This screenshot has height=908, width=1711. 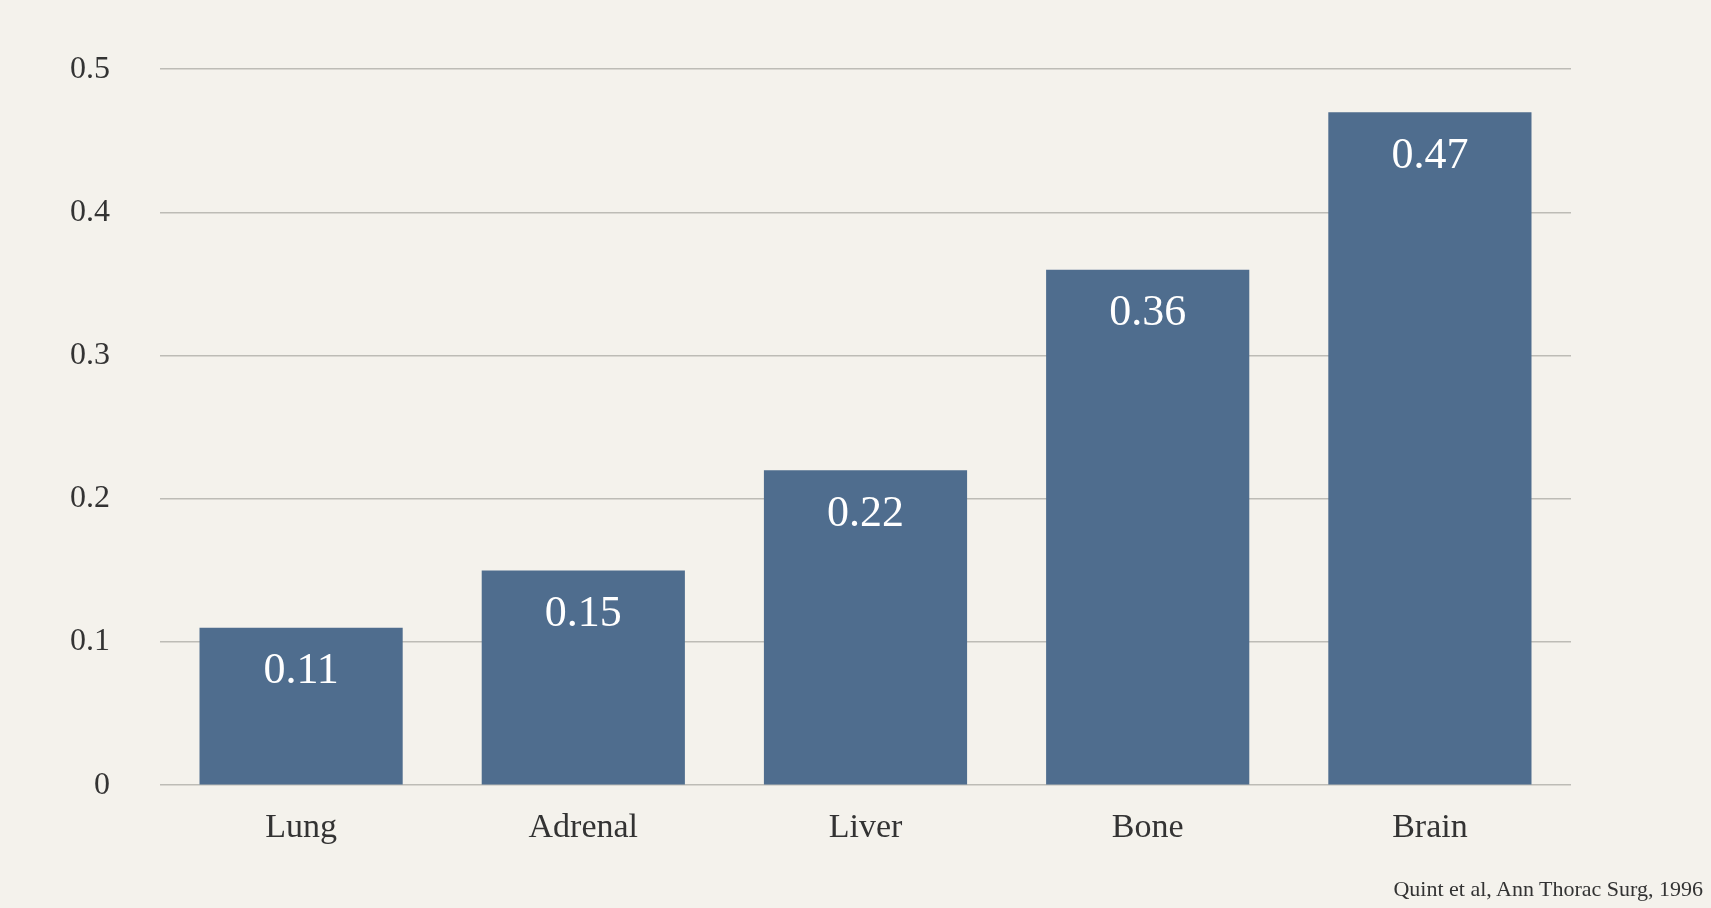 I want to click on data-label: 0.11, so click(x=301, y=669).